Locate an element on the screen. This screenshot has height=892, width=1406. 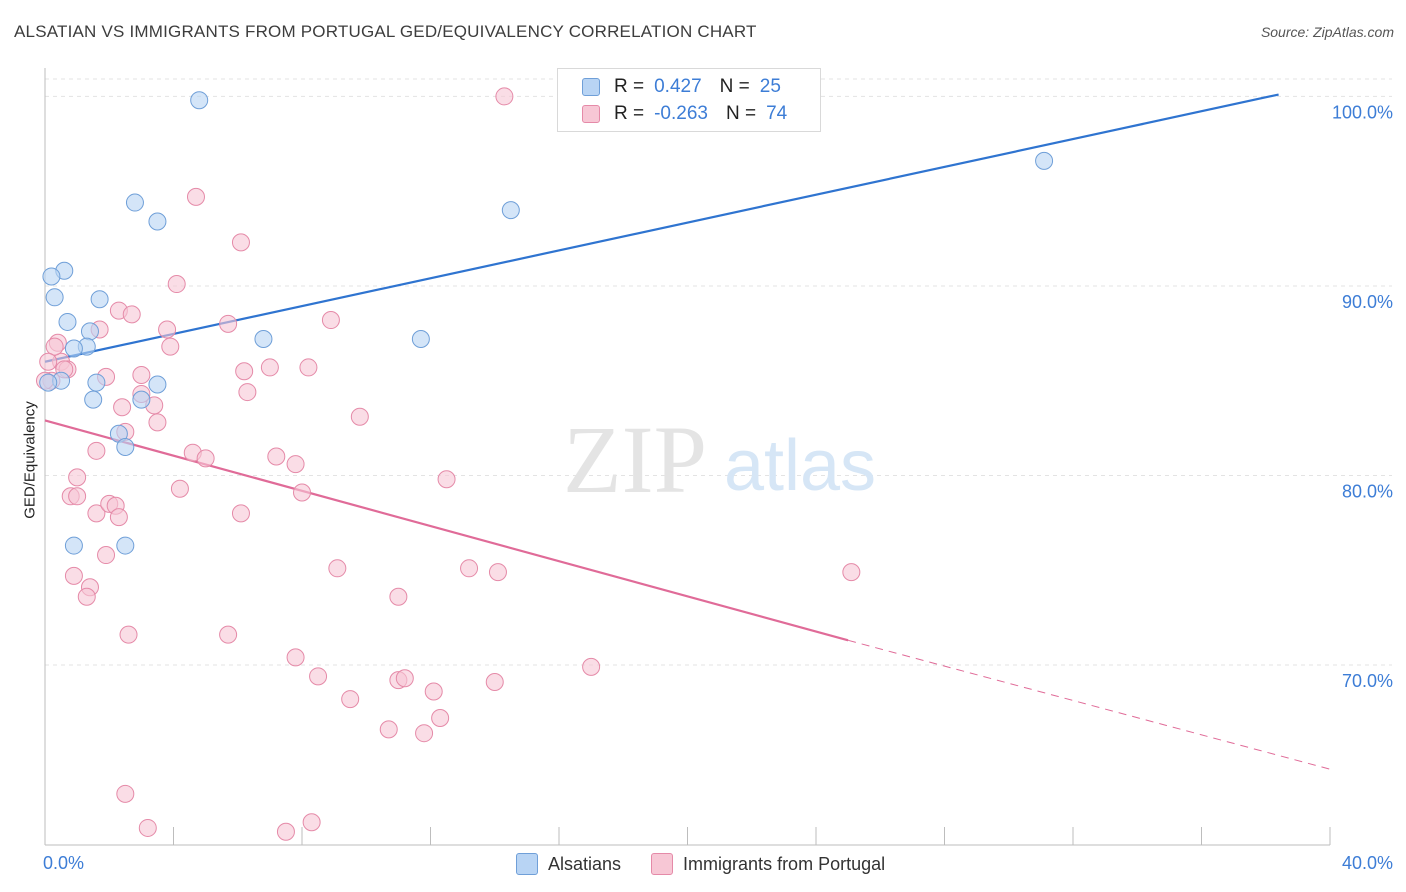
watermark-zip: ZIP is located at coordinates (635, 459).